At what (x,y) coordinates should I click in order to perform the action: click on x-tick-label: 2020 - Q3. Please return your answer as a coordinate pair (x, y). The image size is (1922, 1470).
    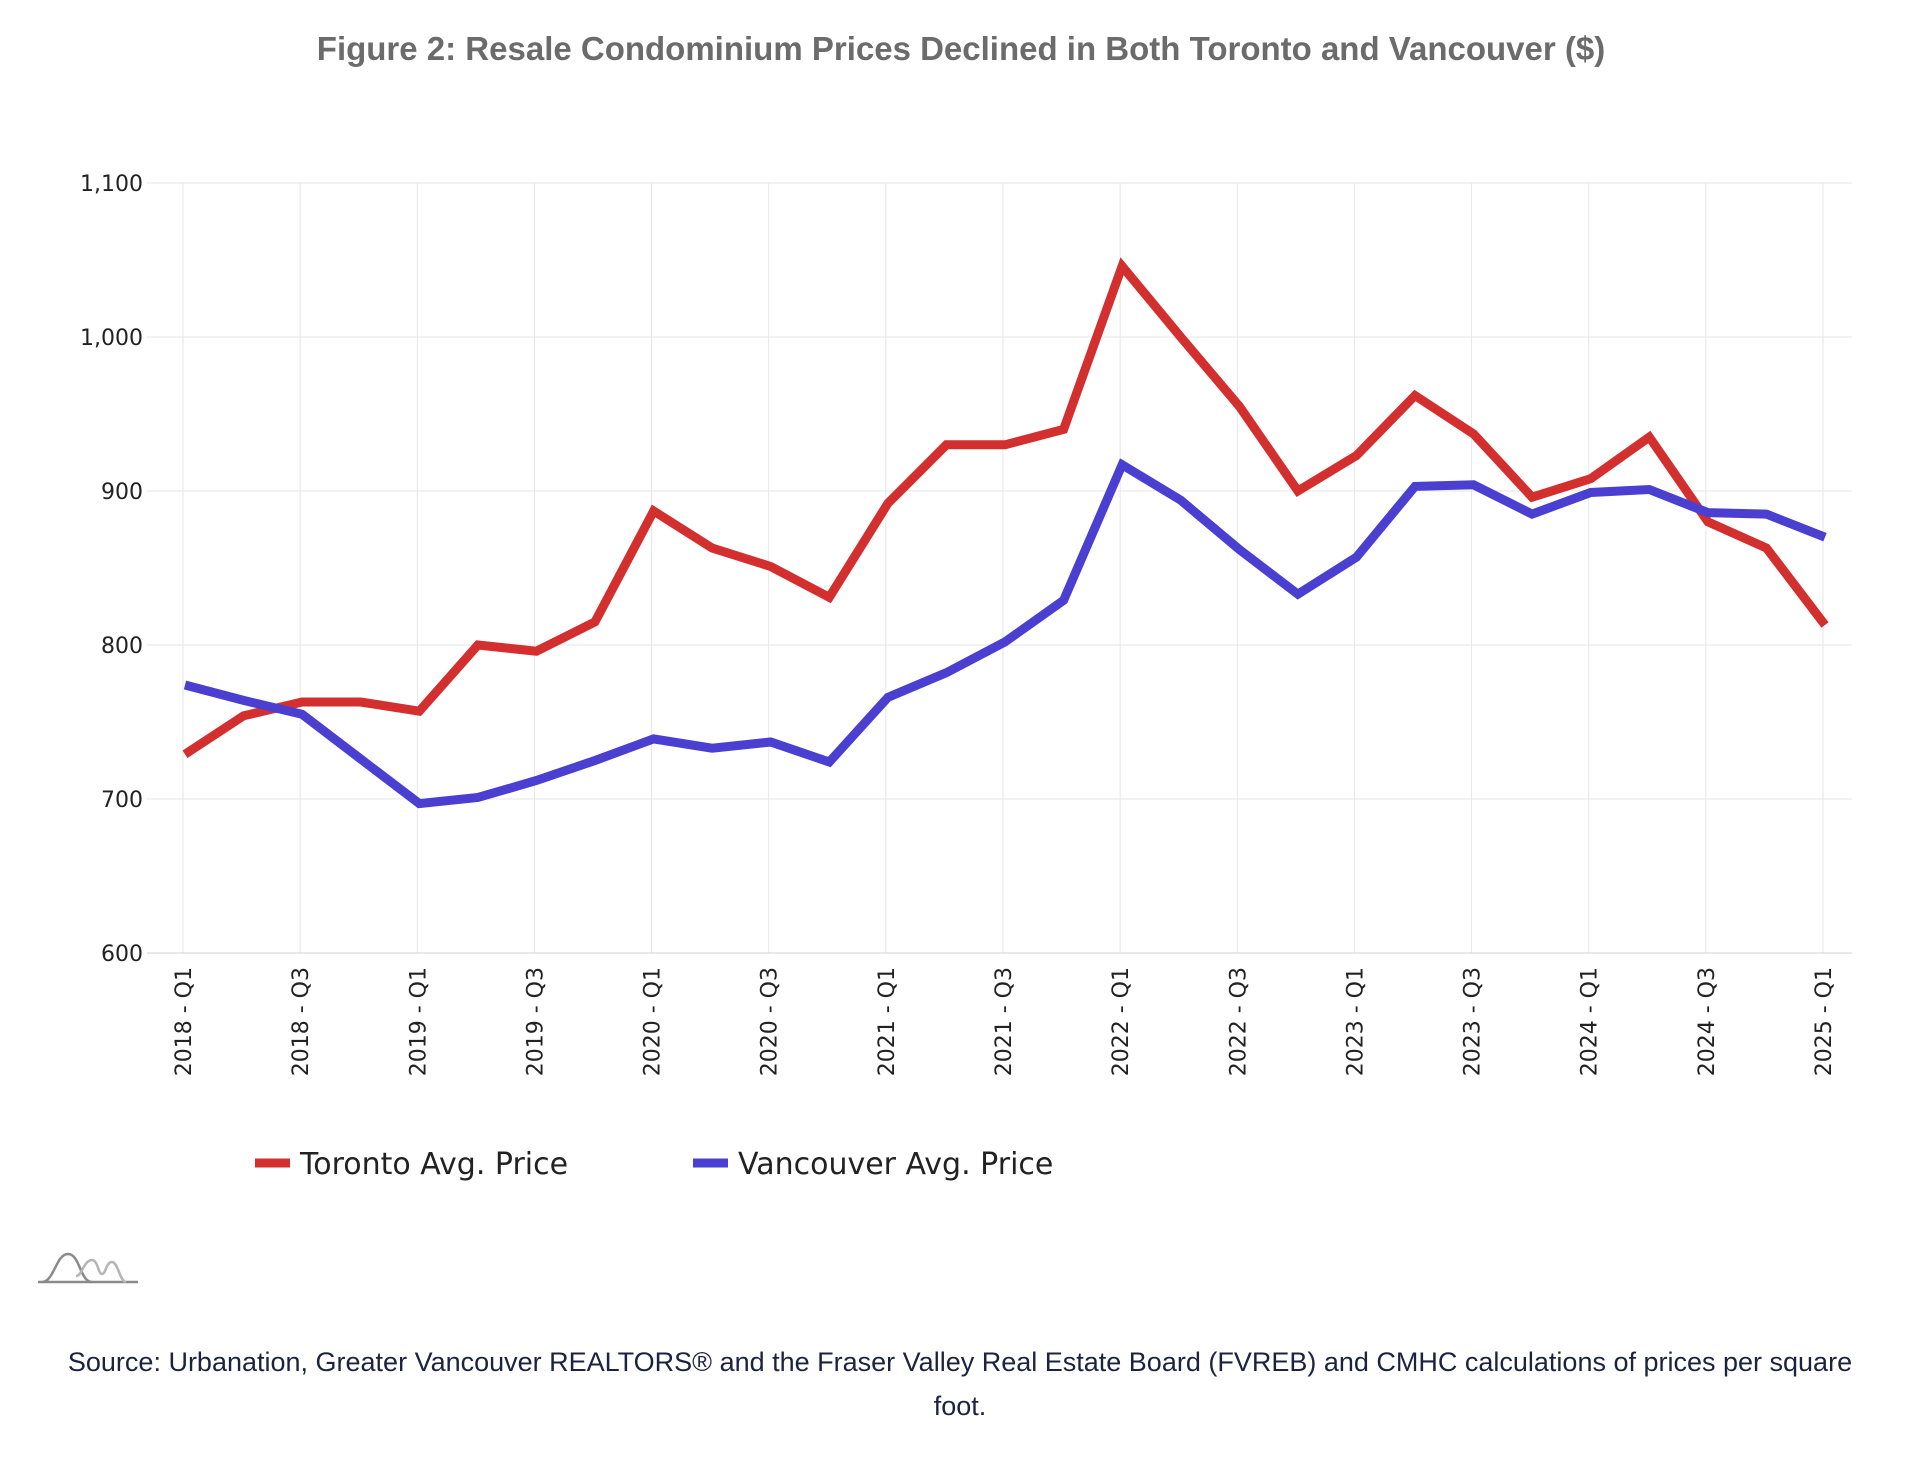
    Looking at the image, I should click on (770, 1021).